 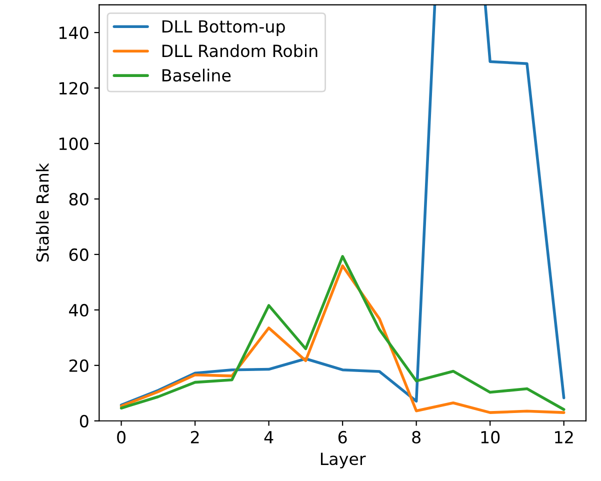 What do you see at coordinates (490, 437) in the screenshot?
I see `x-tick-label: 10` at bounding box center [490, 437].